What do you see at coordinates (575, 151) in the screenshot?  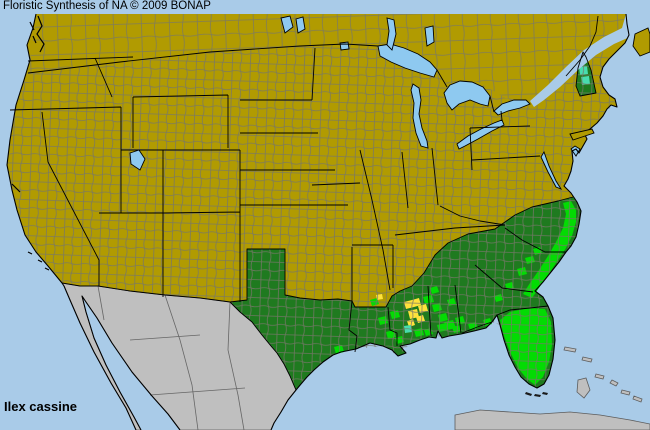 I see `delaware-bay` at bounding box center [575, 151].